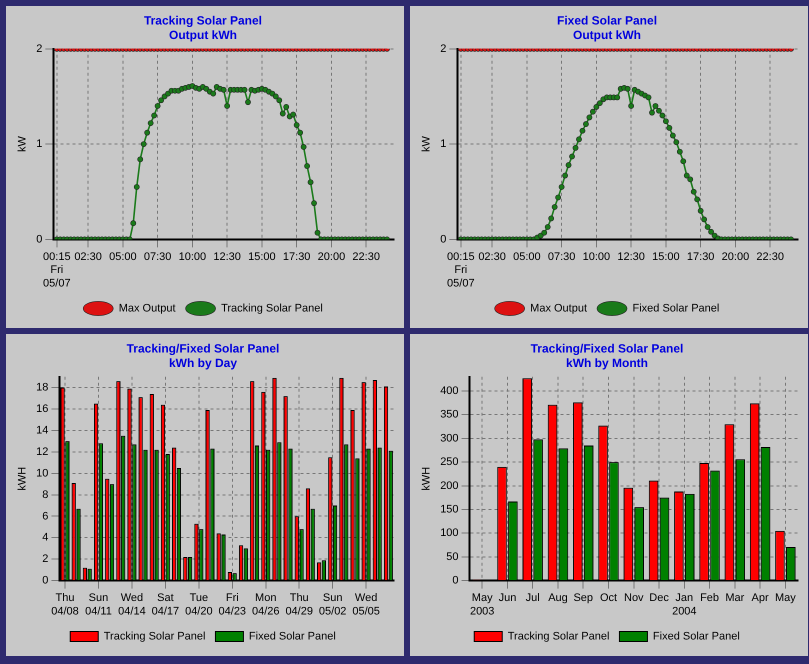 The height and width of the screenshot is (664, 809). What do you see at coordinates (42, 430) in the screenshot?
I see `y-tick-label: 14` at bounding box center [42, 430].